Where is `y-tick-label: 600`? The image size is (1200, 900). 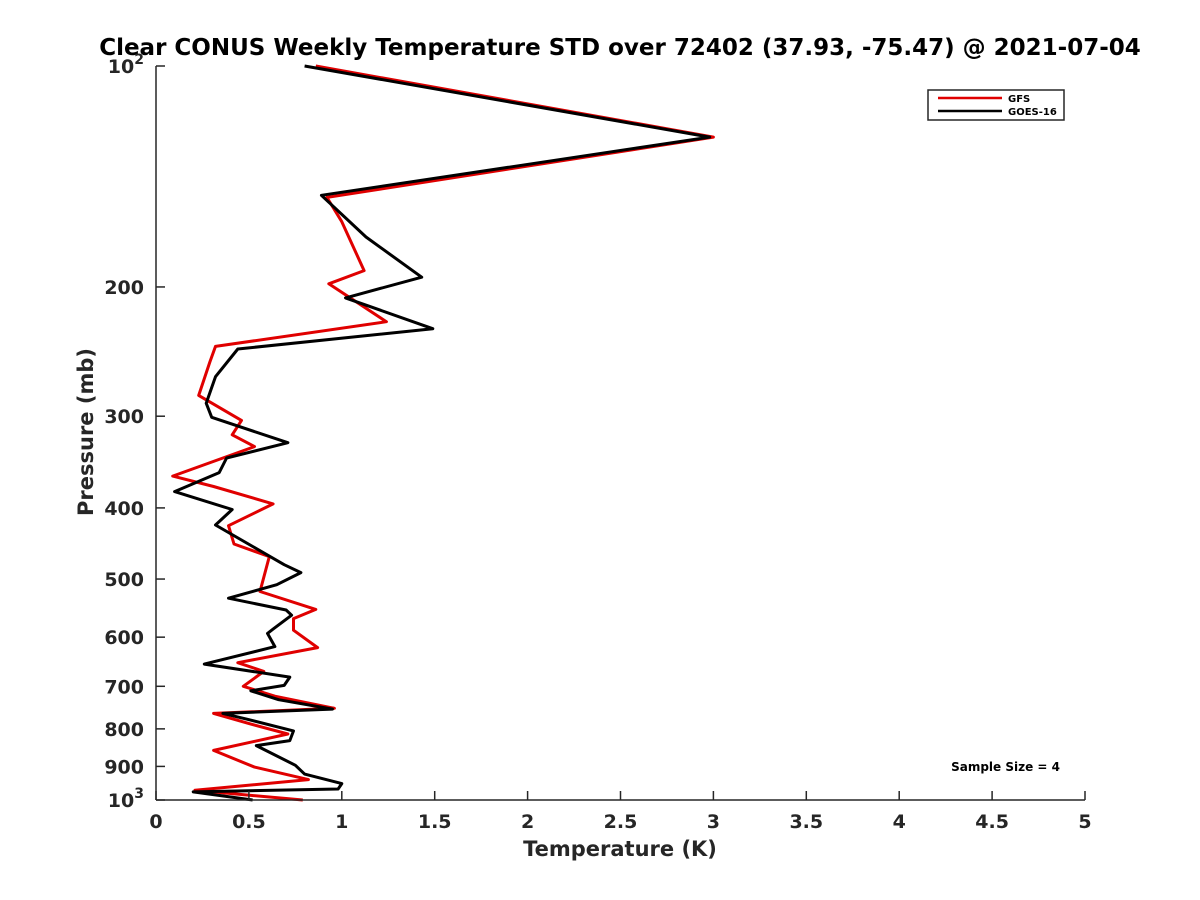
y-tick-label: 600 is located at coordinates (124, 638).